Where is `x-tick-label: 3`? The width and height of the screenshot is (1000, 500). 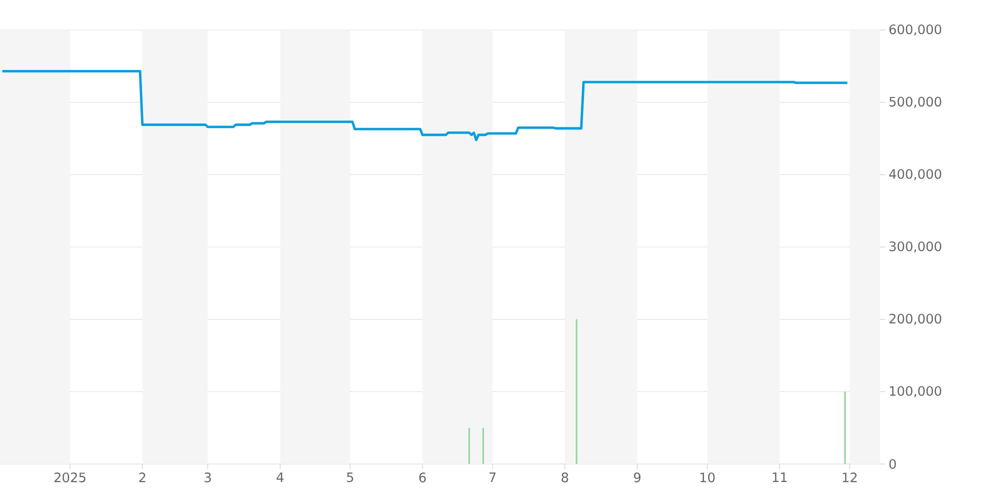
x-tick-label: 3 is located at coordinates (207, 477).